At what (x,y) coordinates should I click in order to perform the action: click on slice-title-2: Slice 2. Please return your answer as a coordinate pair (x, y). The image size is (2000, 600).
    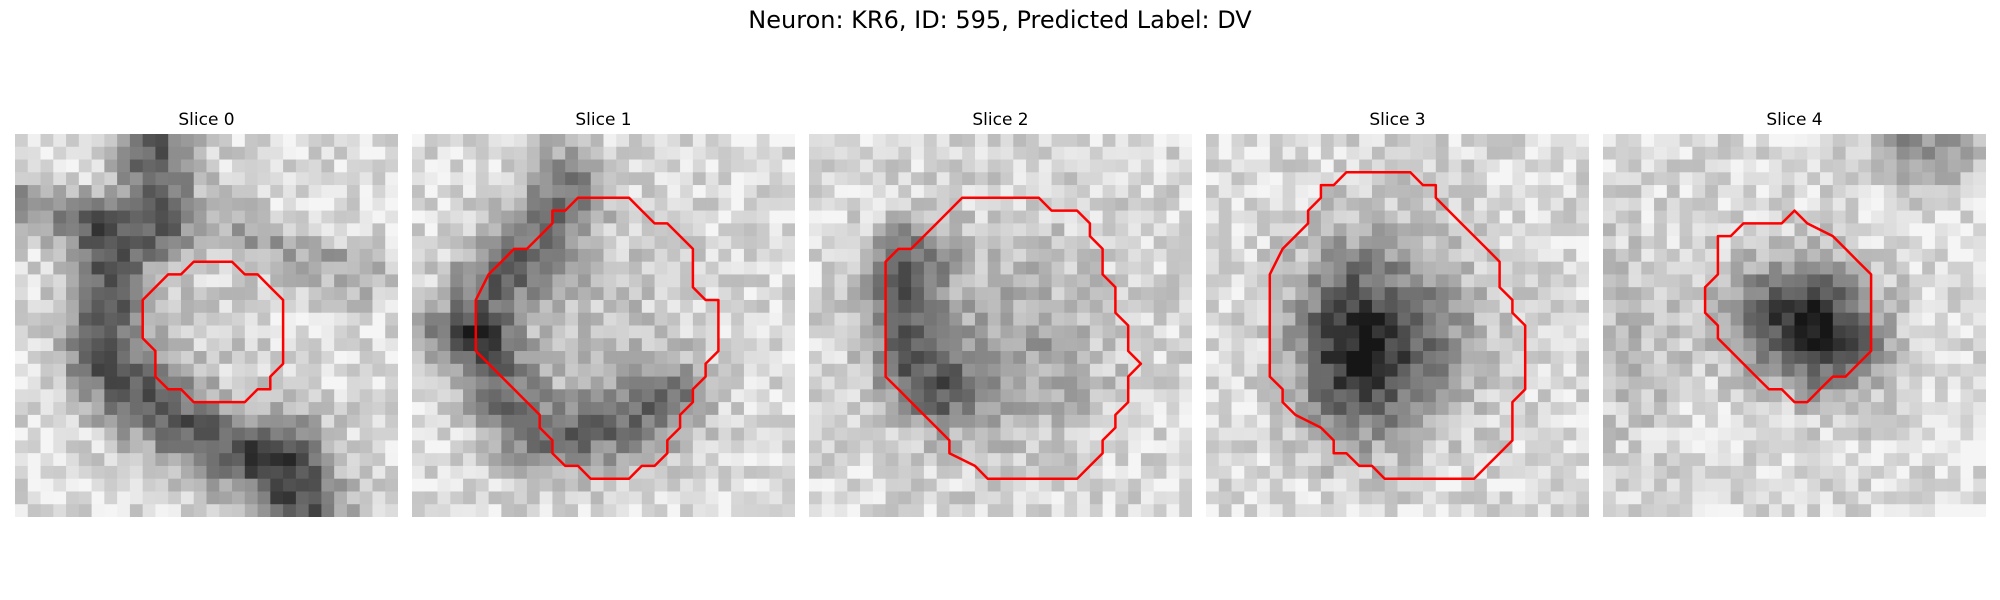
    Looking at the image, I should click on (1000, 120).